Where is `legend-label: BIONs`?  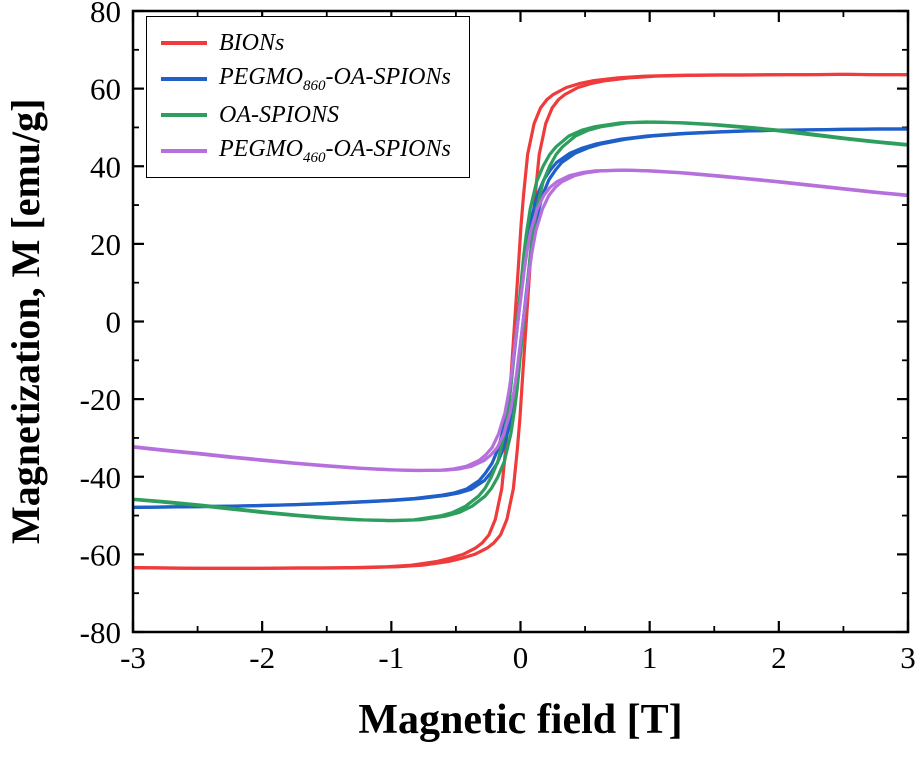
legend-label: BIONs is located at coordinates (252, 43).